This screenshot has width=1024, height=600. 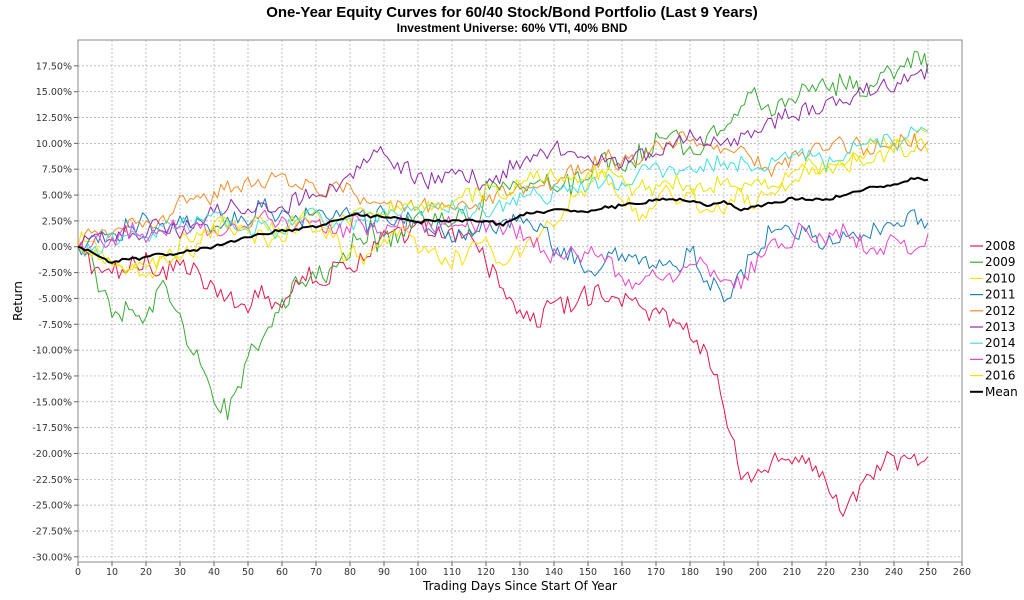 What do you see at coordinates (57, 170) in the screenshot?
I see `y-tick-label: 7.50%` at bounding box center [57, 170].